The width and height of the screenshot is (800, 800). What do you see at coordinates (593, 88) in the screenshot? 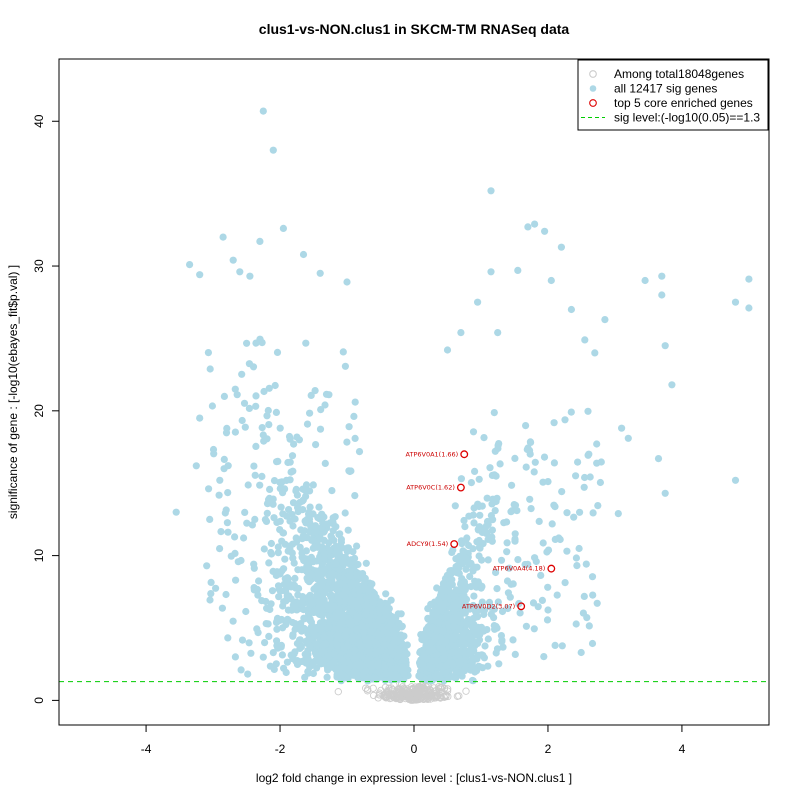
I see `legend-marker` at bounding box center [593, 88].